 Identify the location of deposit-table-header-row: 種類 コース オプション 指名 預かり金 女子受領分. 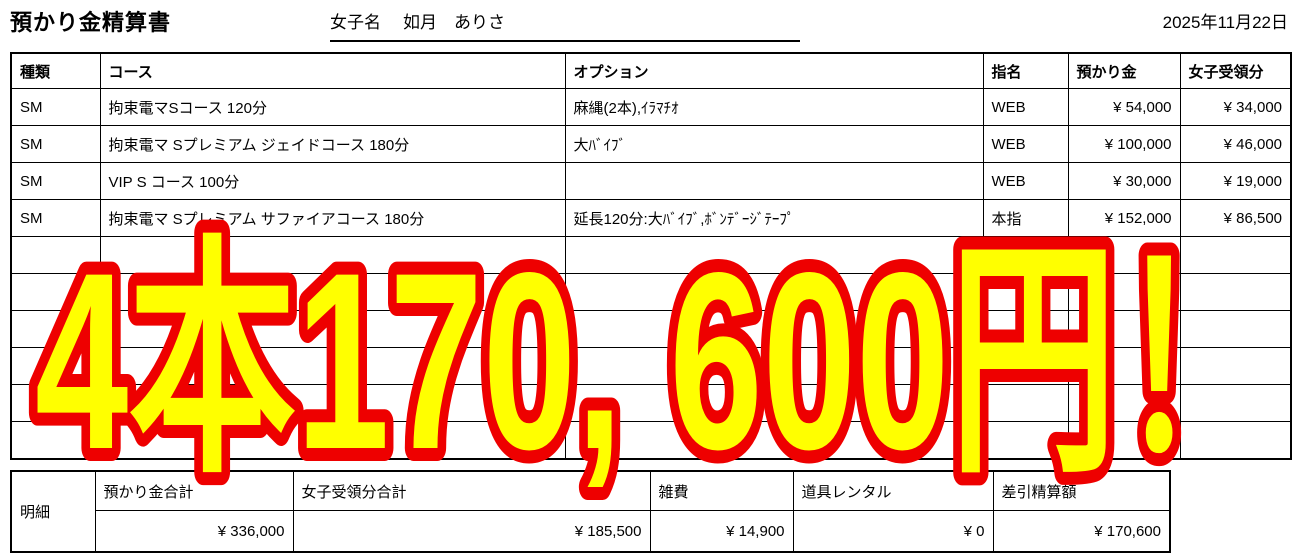
(651, 70).